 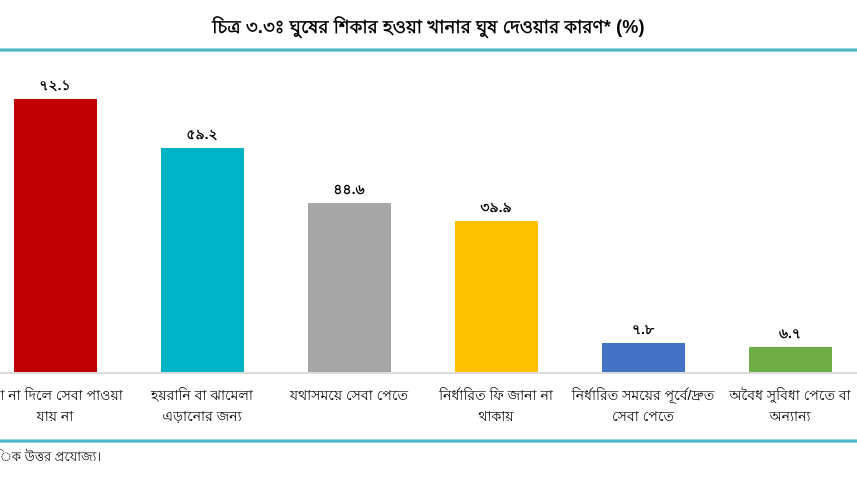 What do you see at coordinates (790, 333) in the screenshot?
I see `value-label-6: ৬.৭` at bounding box center [790, 333].